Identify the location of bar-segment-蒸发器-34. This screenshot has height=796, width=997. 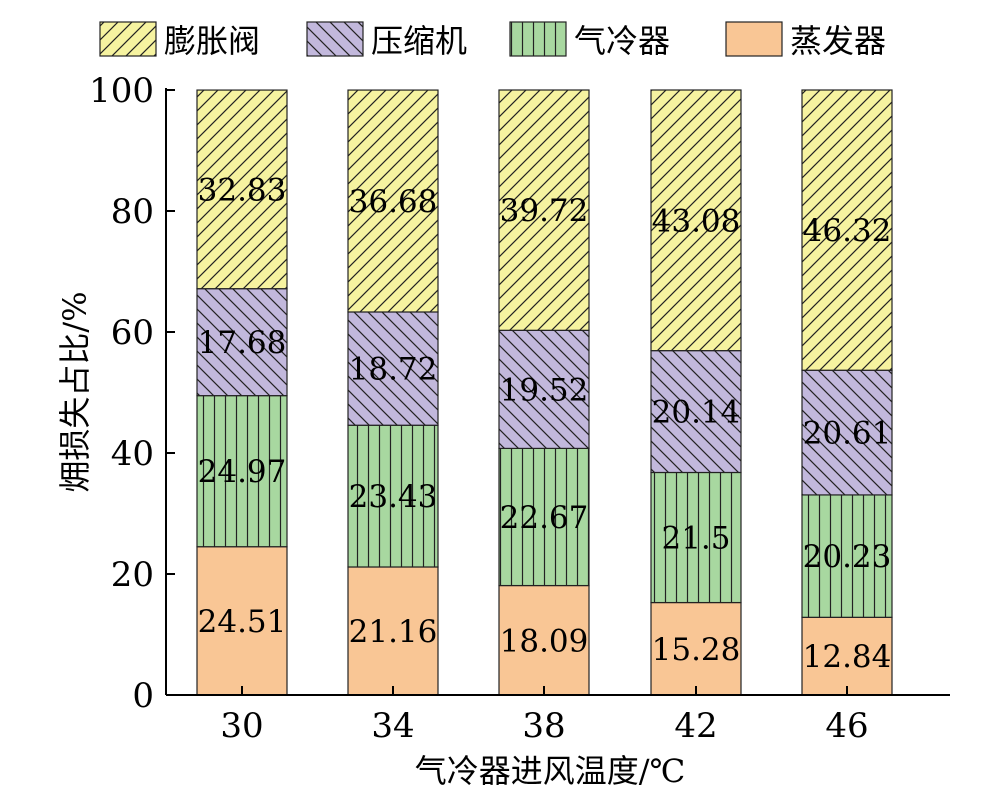
(393, 631).